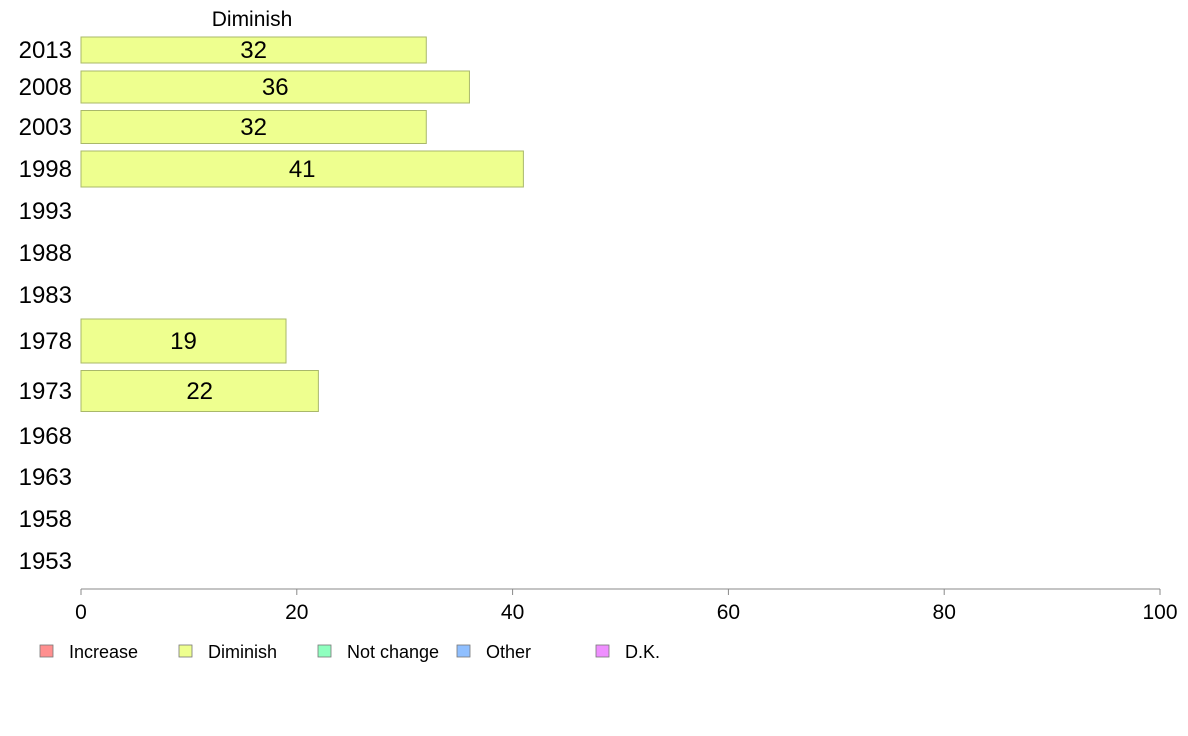  Describe the element at coordinates (642, 652) in the screenshot. I see `legend-label-d-k: D.K.` at that location.